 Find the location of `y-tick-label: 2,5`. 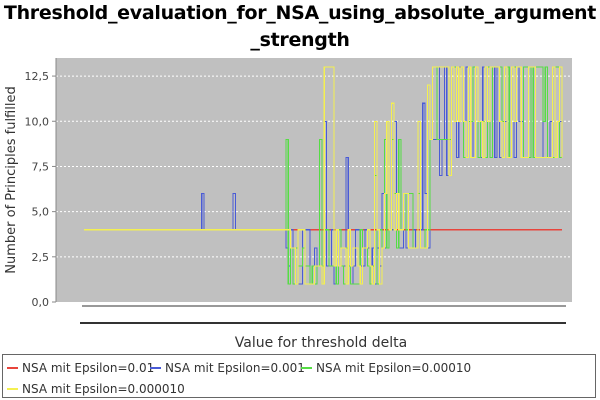

y-tick-label: 2,5 is located at coordinates (41, 257).